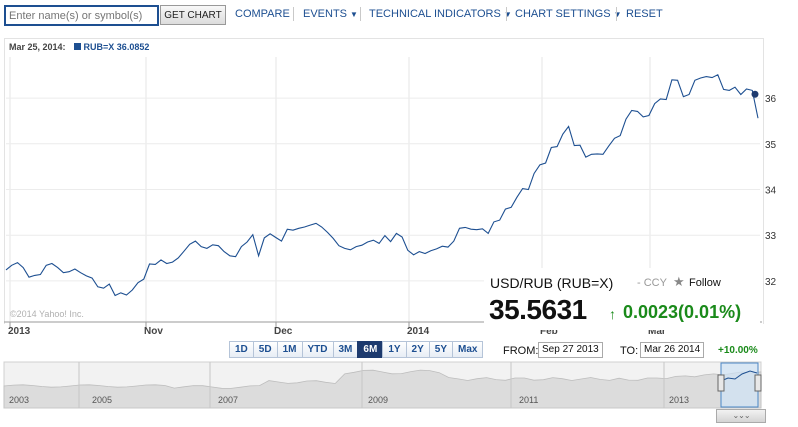 The height and width of the screenshot is (427, 798). I want to click on series-legend: RUB=X 36.0852, so click(116, 47).